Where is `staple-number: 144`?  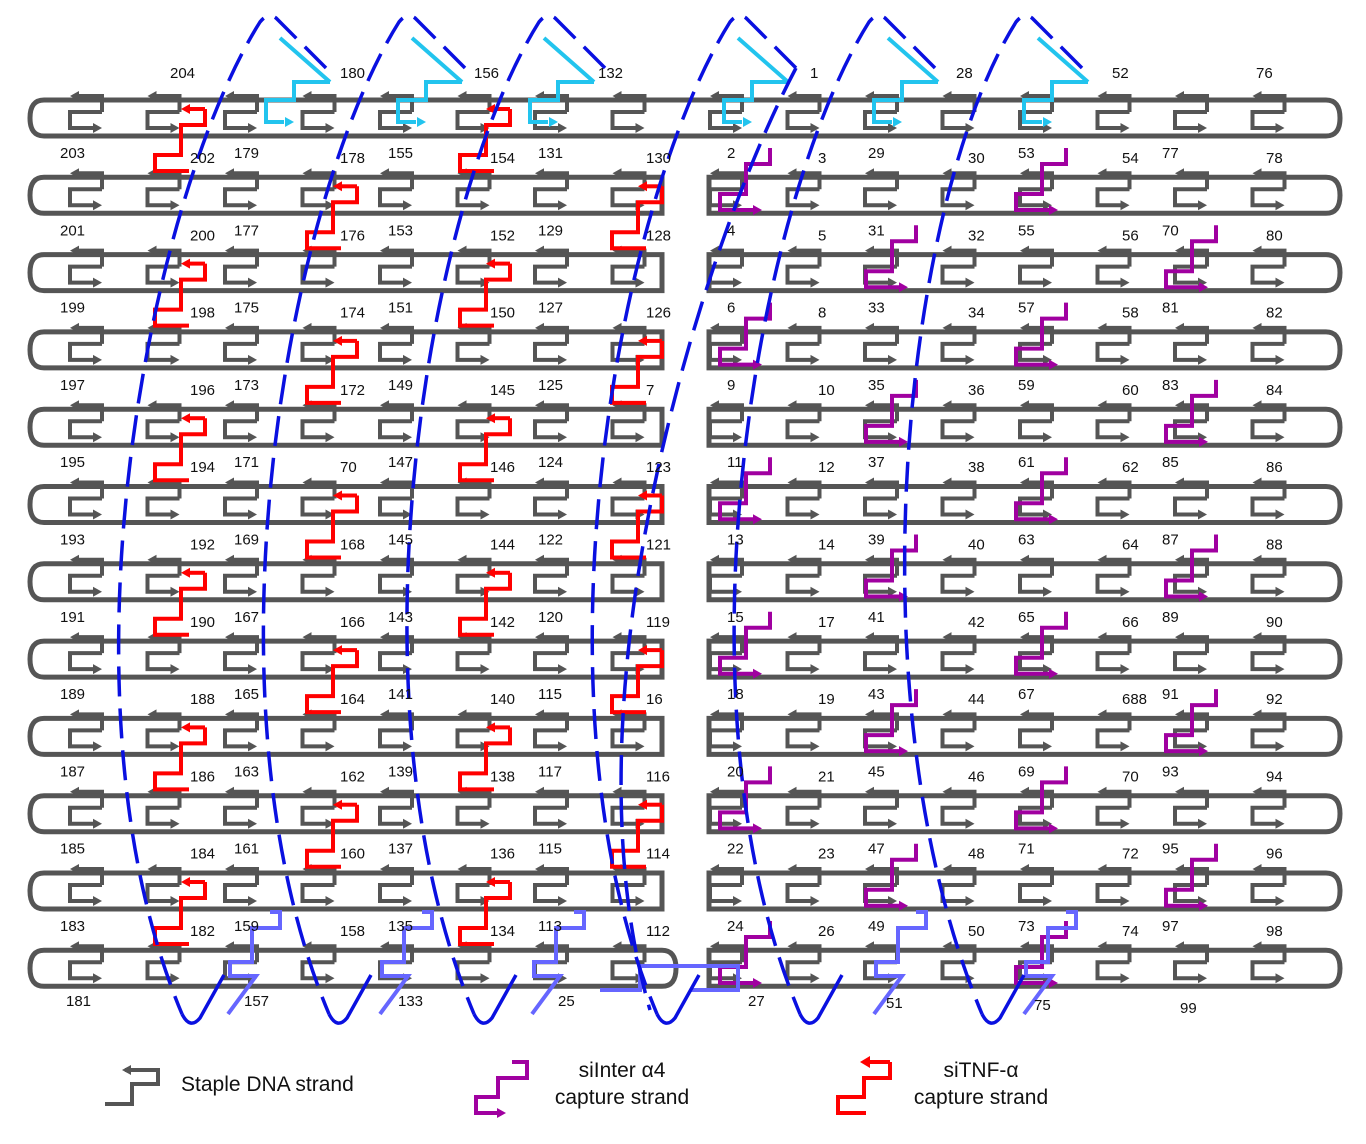
staple-number: 144 is located at coordinates (502, 545).